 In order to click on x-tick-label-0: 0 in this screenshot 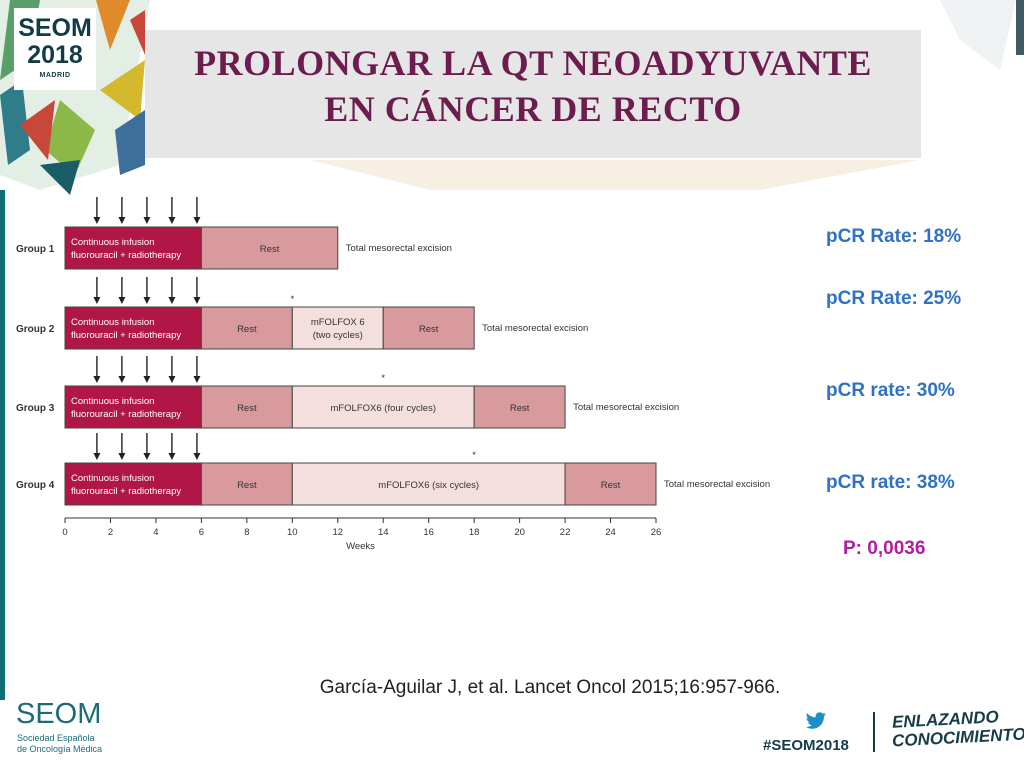, I will do `click(64, 532)`.